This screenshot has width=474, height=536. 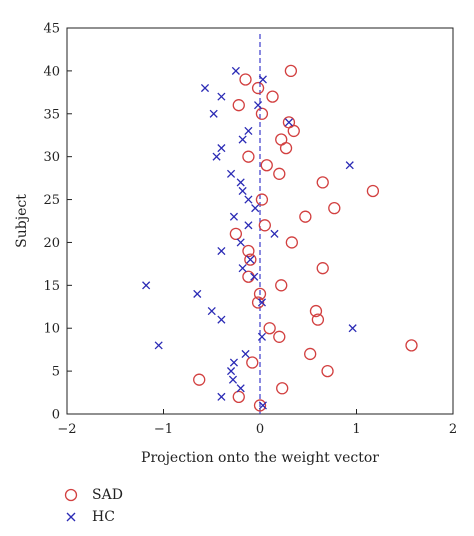 What do you see at coordinates (51, 243) in the screenshot?
I see `y-tick-label: 20` at bounding box center [51, 243].